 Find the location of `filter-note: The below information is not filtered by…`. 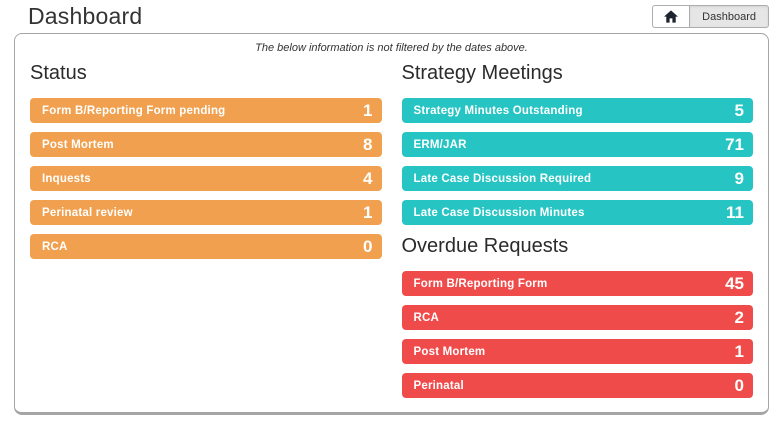

filter-note: The below information is not filtered by… is located at coordinates (391, 48).